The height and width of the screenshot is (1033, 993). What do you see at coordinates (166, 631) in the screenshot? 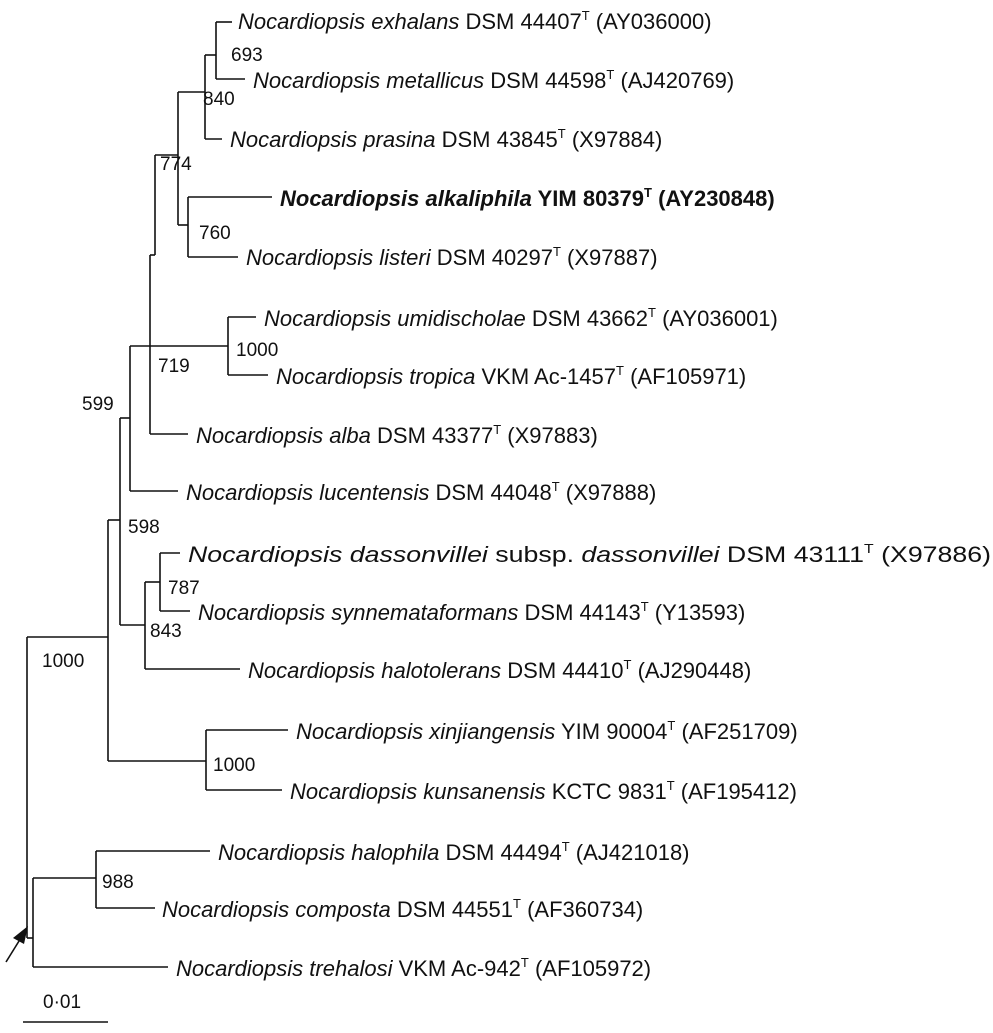
I see `bootstrap-843: 843` at bounding box center [166, 631].